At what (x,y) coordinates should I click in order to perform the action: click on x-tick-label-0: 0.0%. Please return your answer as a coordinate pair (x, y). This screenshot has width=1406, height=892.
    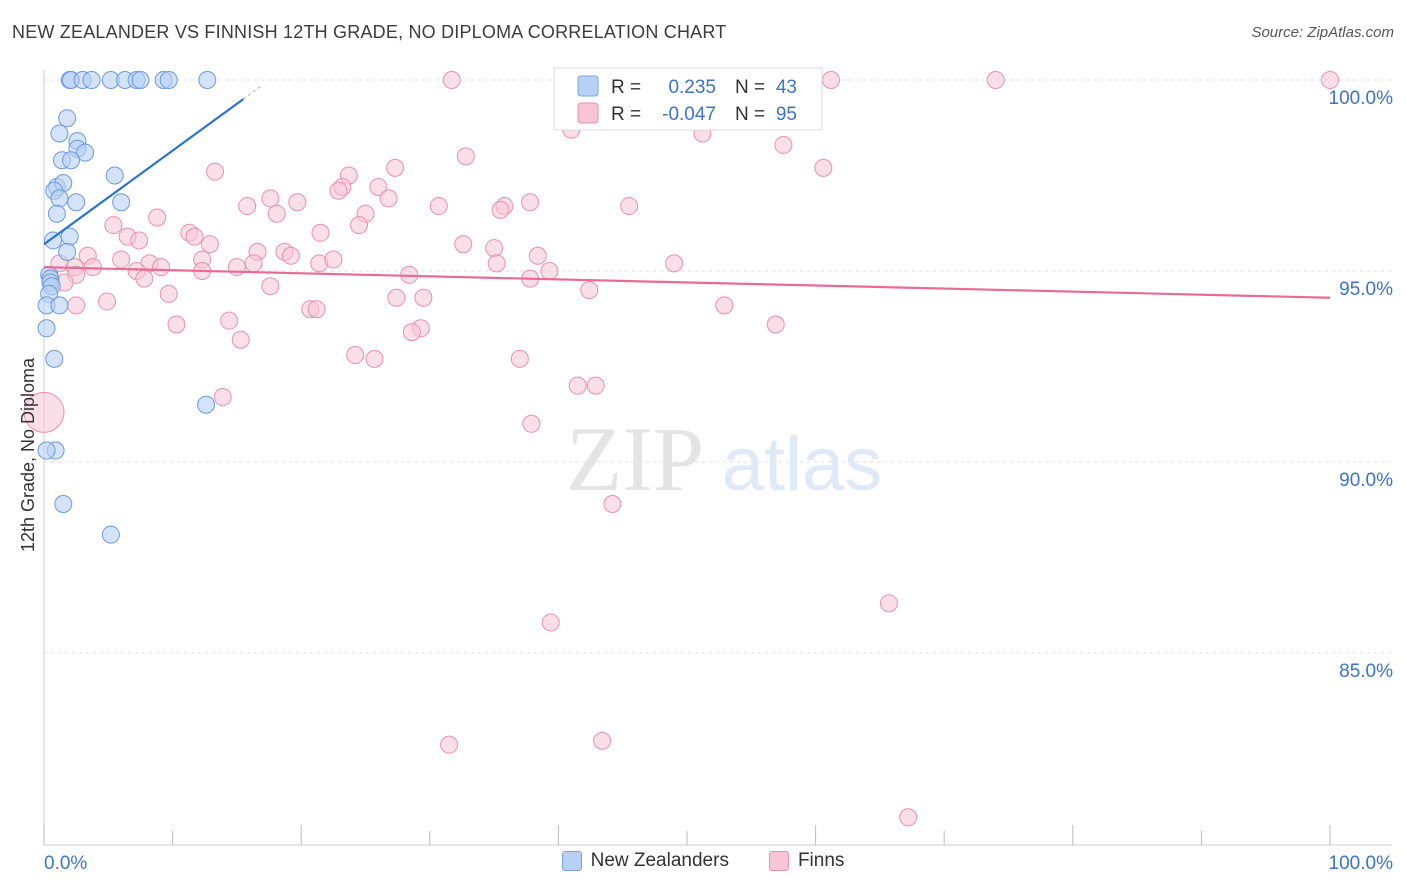
    Looking at the image, I should click on (65, 863).